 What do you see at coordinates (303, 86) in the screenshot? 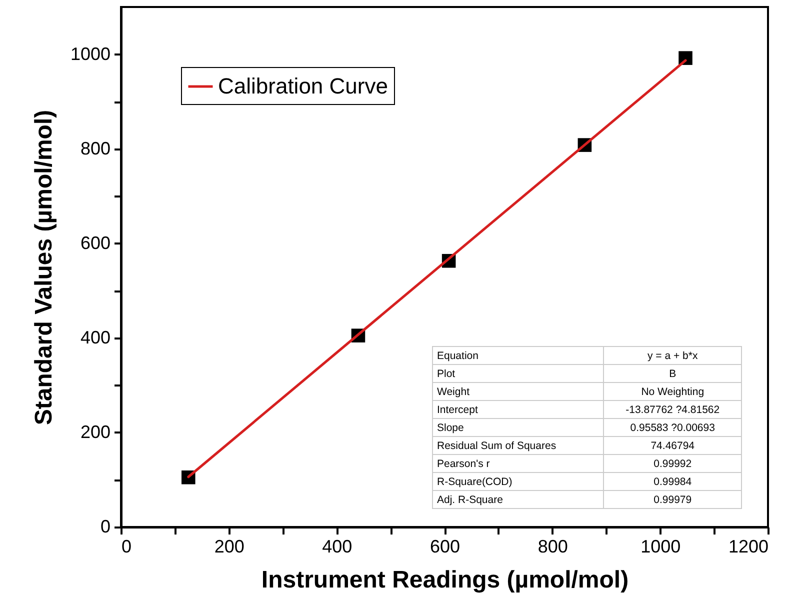
I see `legend-label: Calibration Curve` at bounding box center [303, 86].